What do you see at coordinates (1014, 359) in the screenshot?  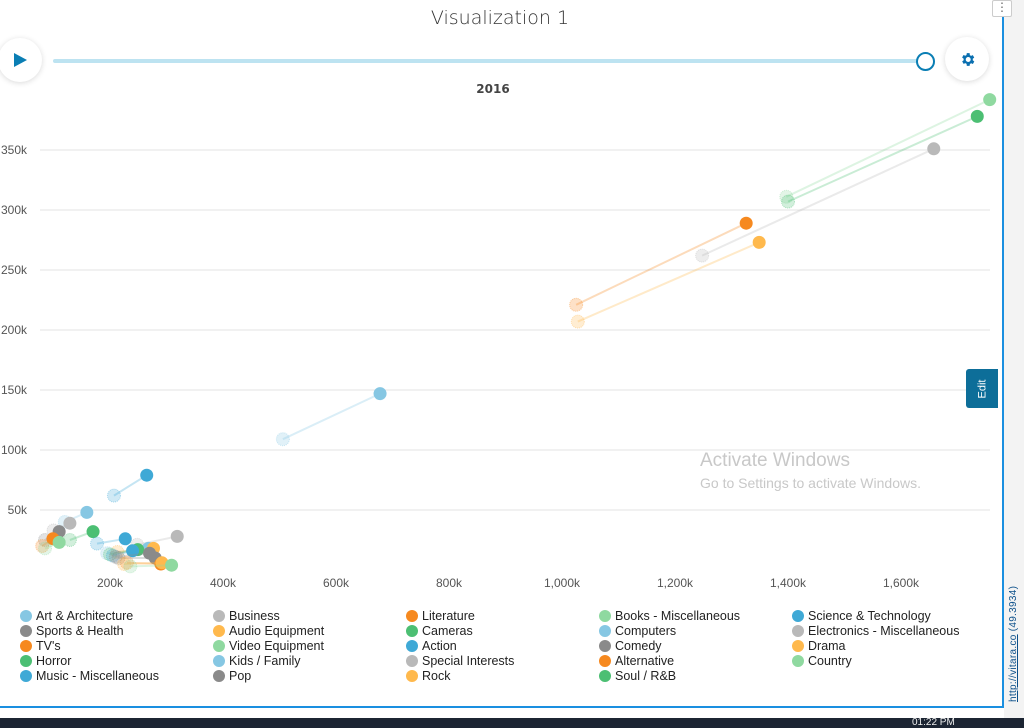 I see `scroll-strip` at bounding box center [1014, 359].